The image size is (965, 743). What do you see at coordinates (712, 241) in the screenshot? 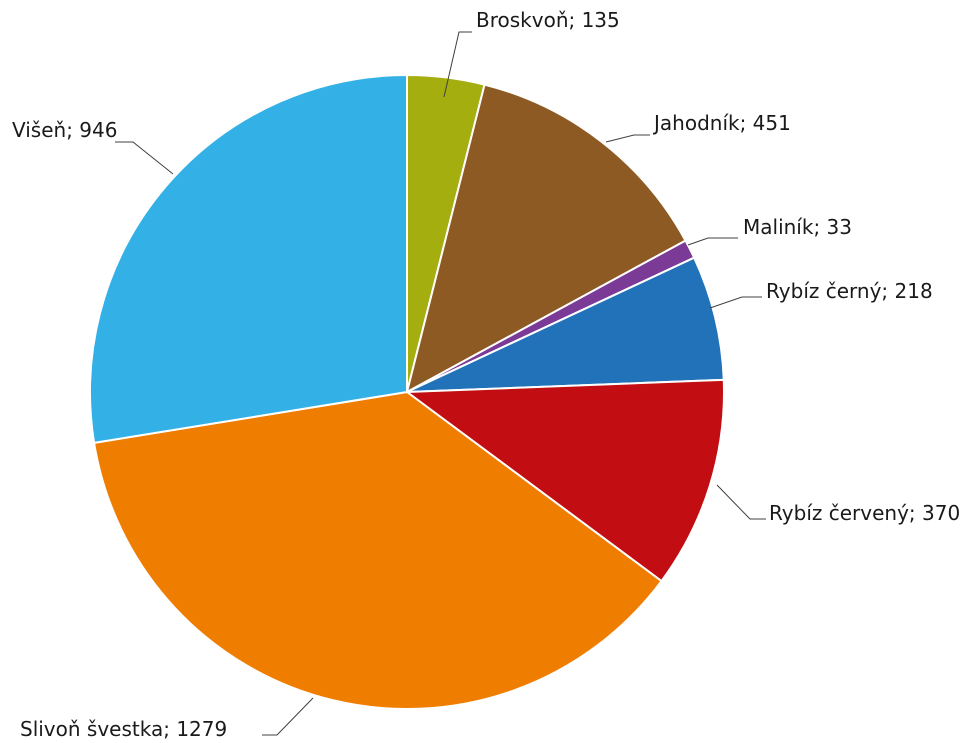
I see `leader-line-malinik` at bounding box center [712, 241].